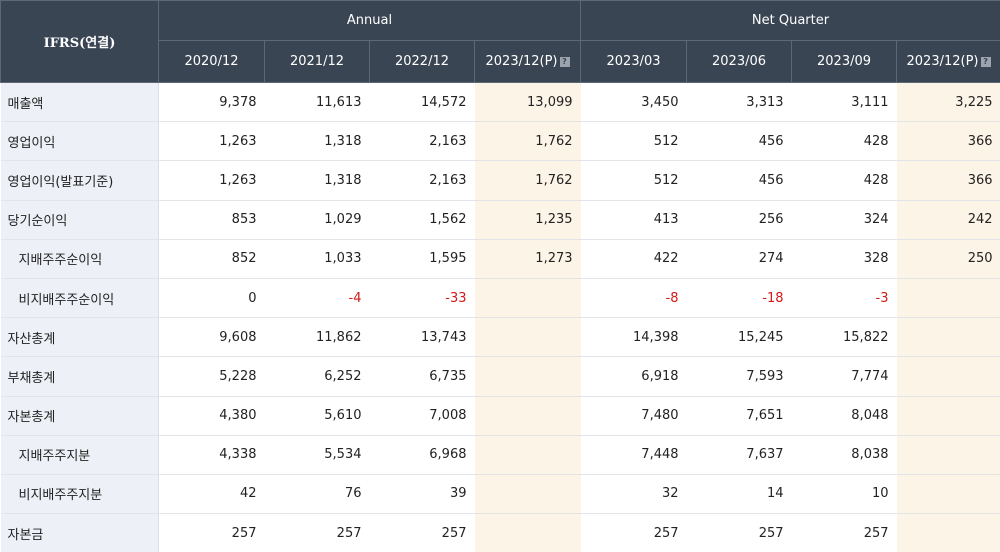  I want to click on row-label: 지배주주순이익, so click(79, 259).